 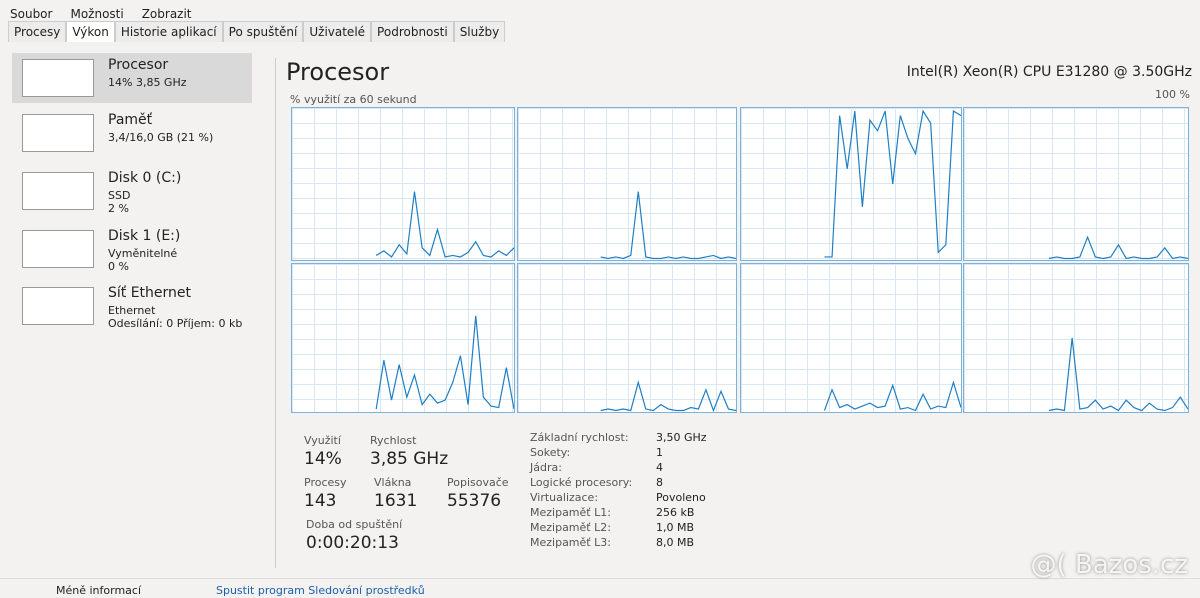 What do you see at coordinates (550, 452) in the screenshot?
I see `detail-label: Sokety:` at bounding box center [550, 452].